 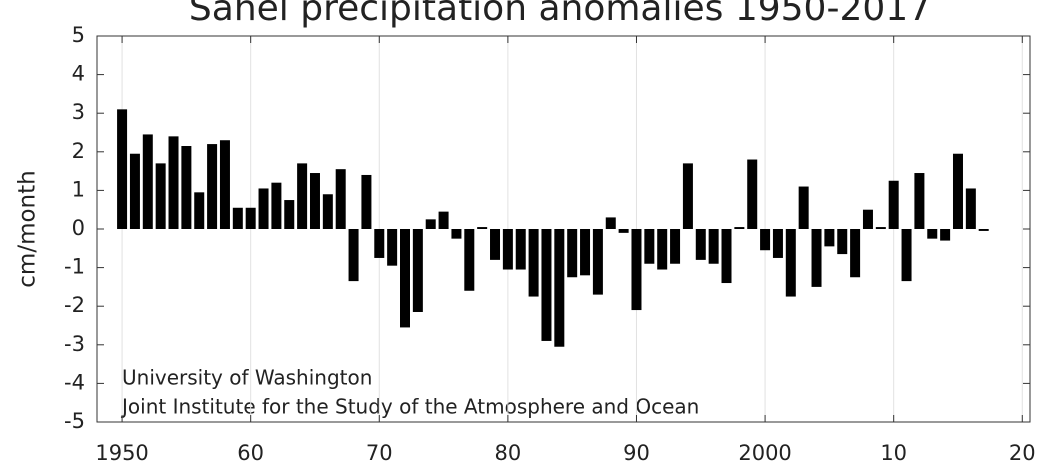 I want to click on x-tick-label: 20, so click(x=1022, y=453).